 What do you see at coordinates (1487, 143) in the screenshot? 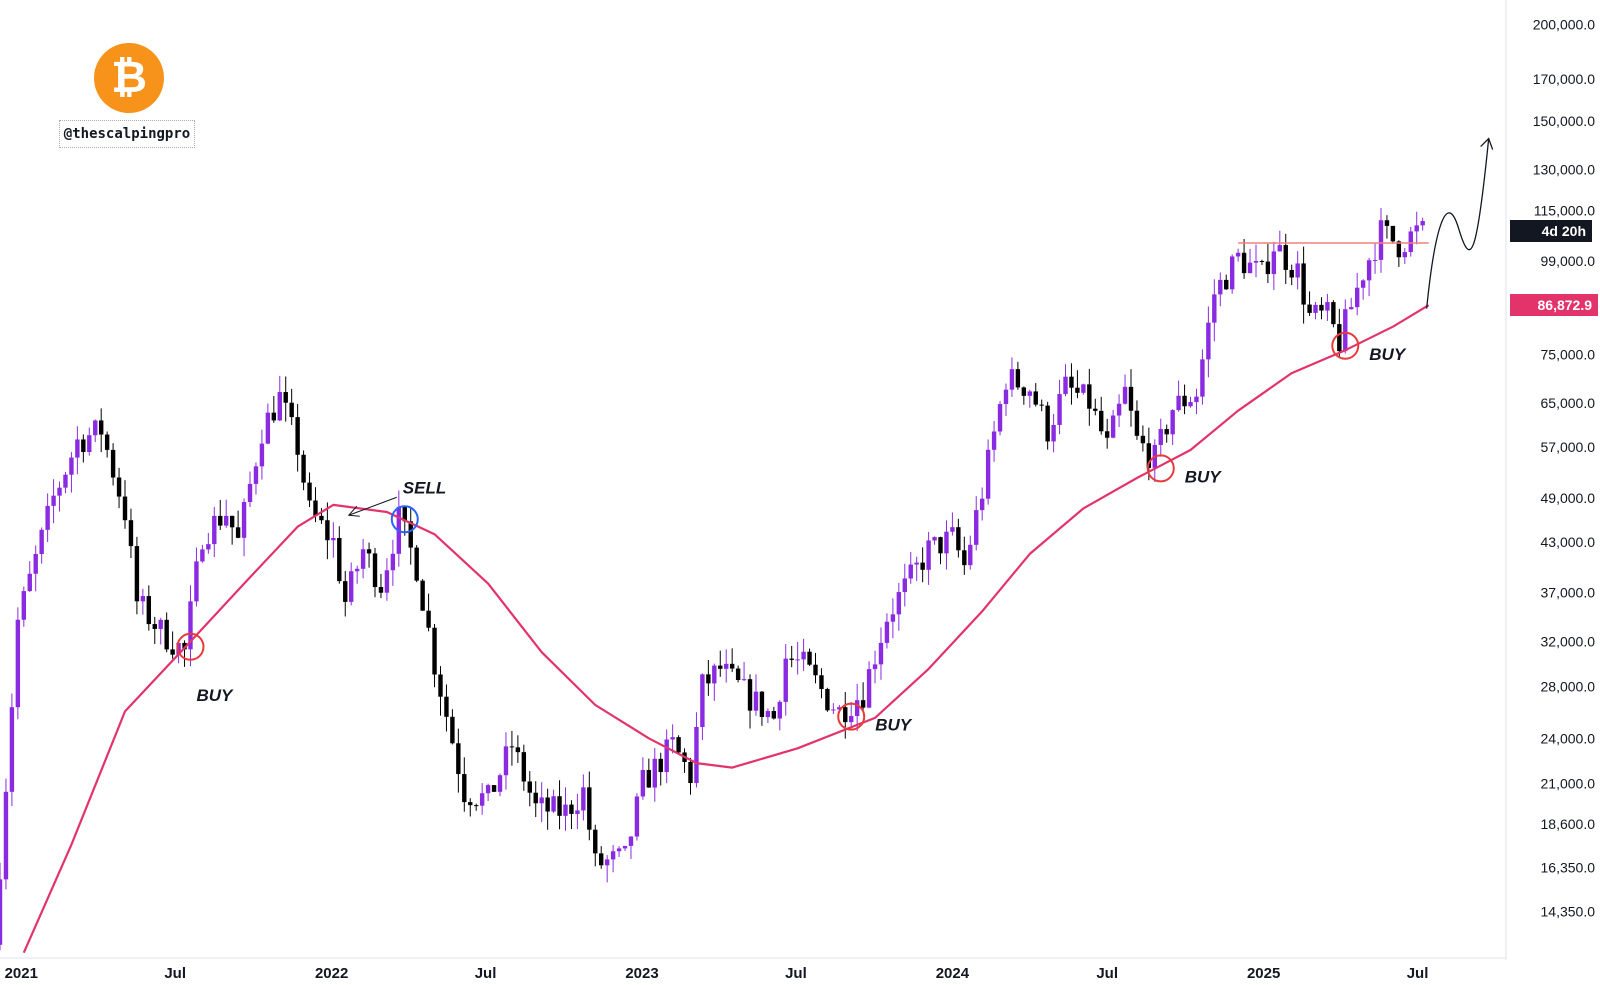
I see `forecast-arrow-head` at bounding box center [1487, 143].